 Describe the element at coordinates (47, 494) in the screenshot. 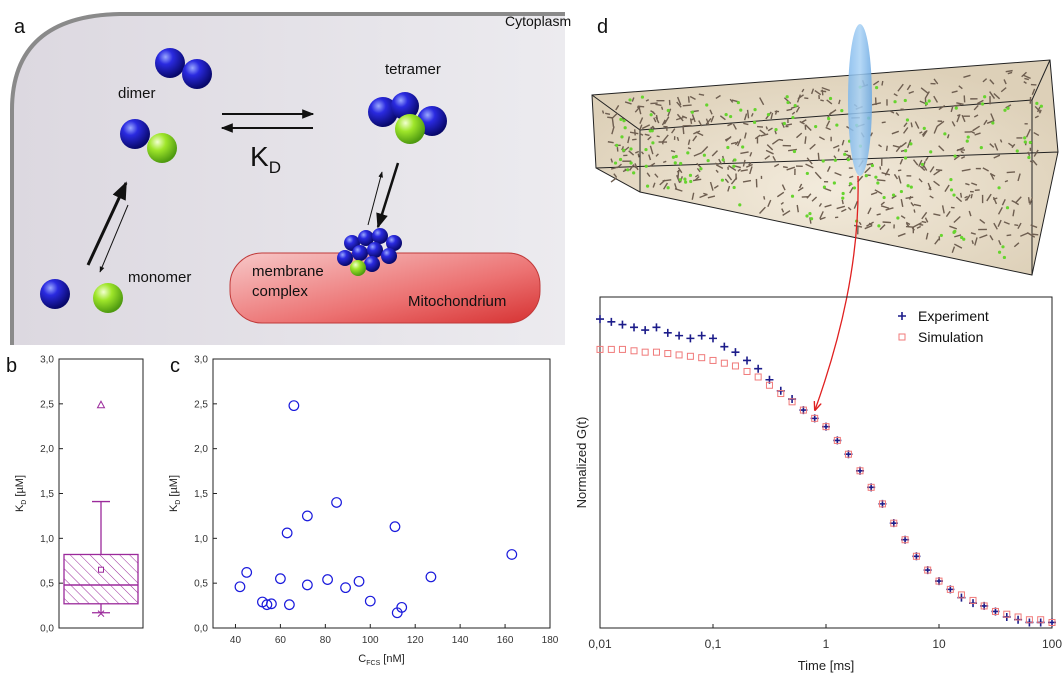

I see `y-tick-label: 1,5` at that location.